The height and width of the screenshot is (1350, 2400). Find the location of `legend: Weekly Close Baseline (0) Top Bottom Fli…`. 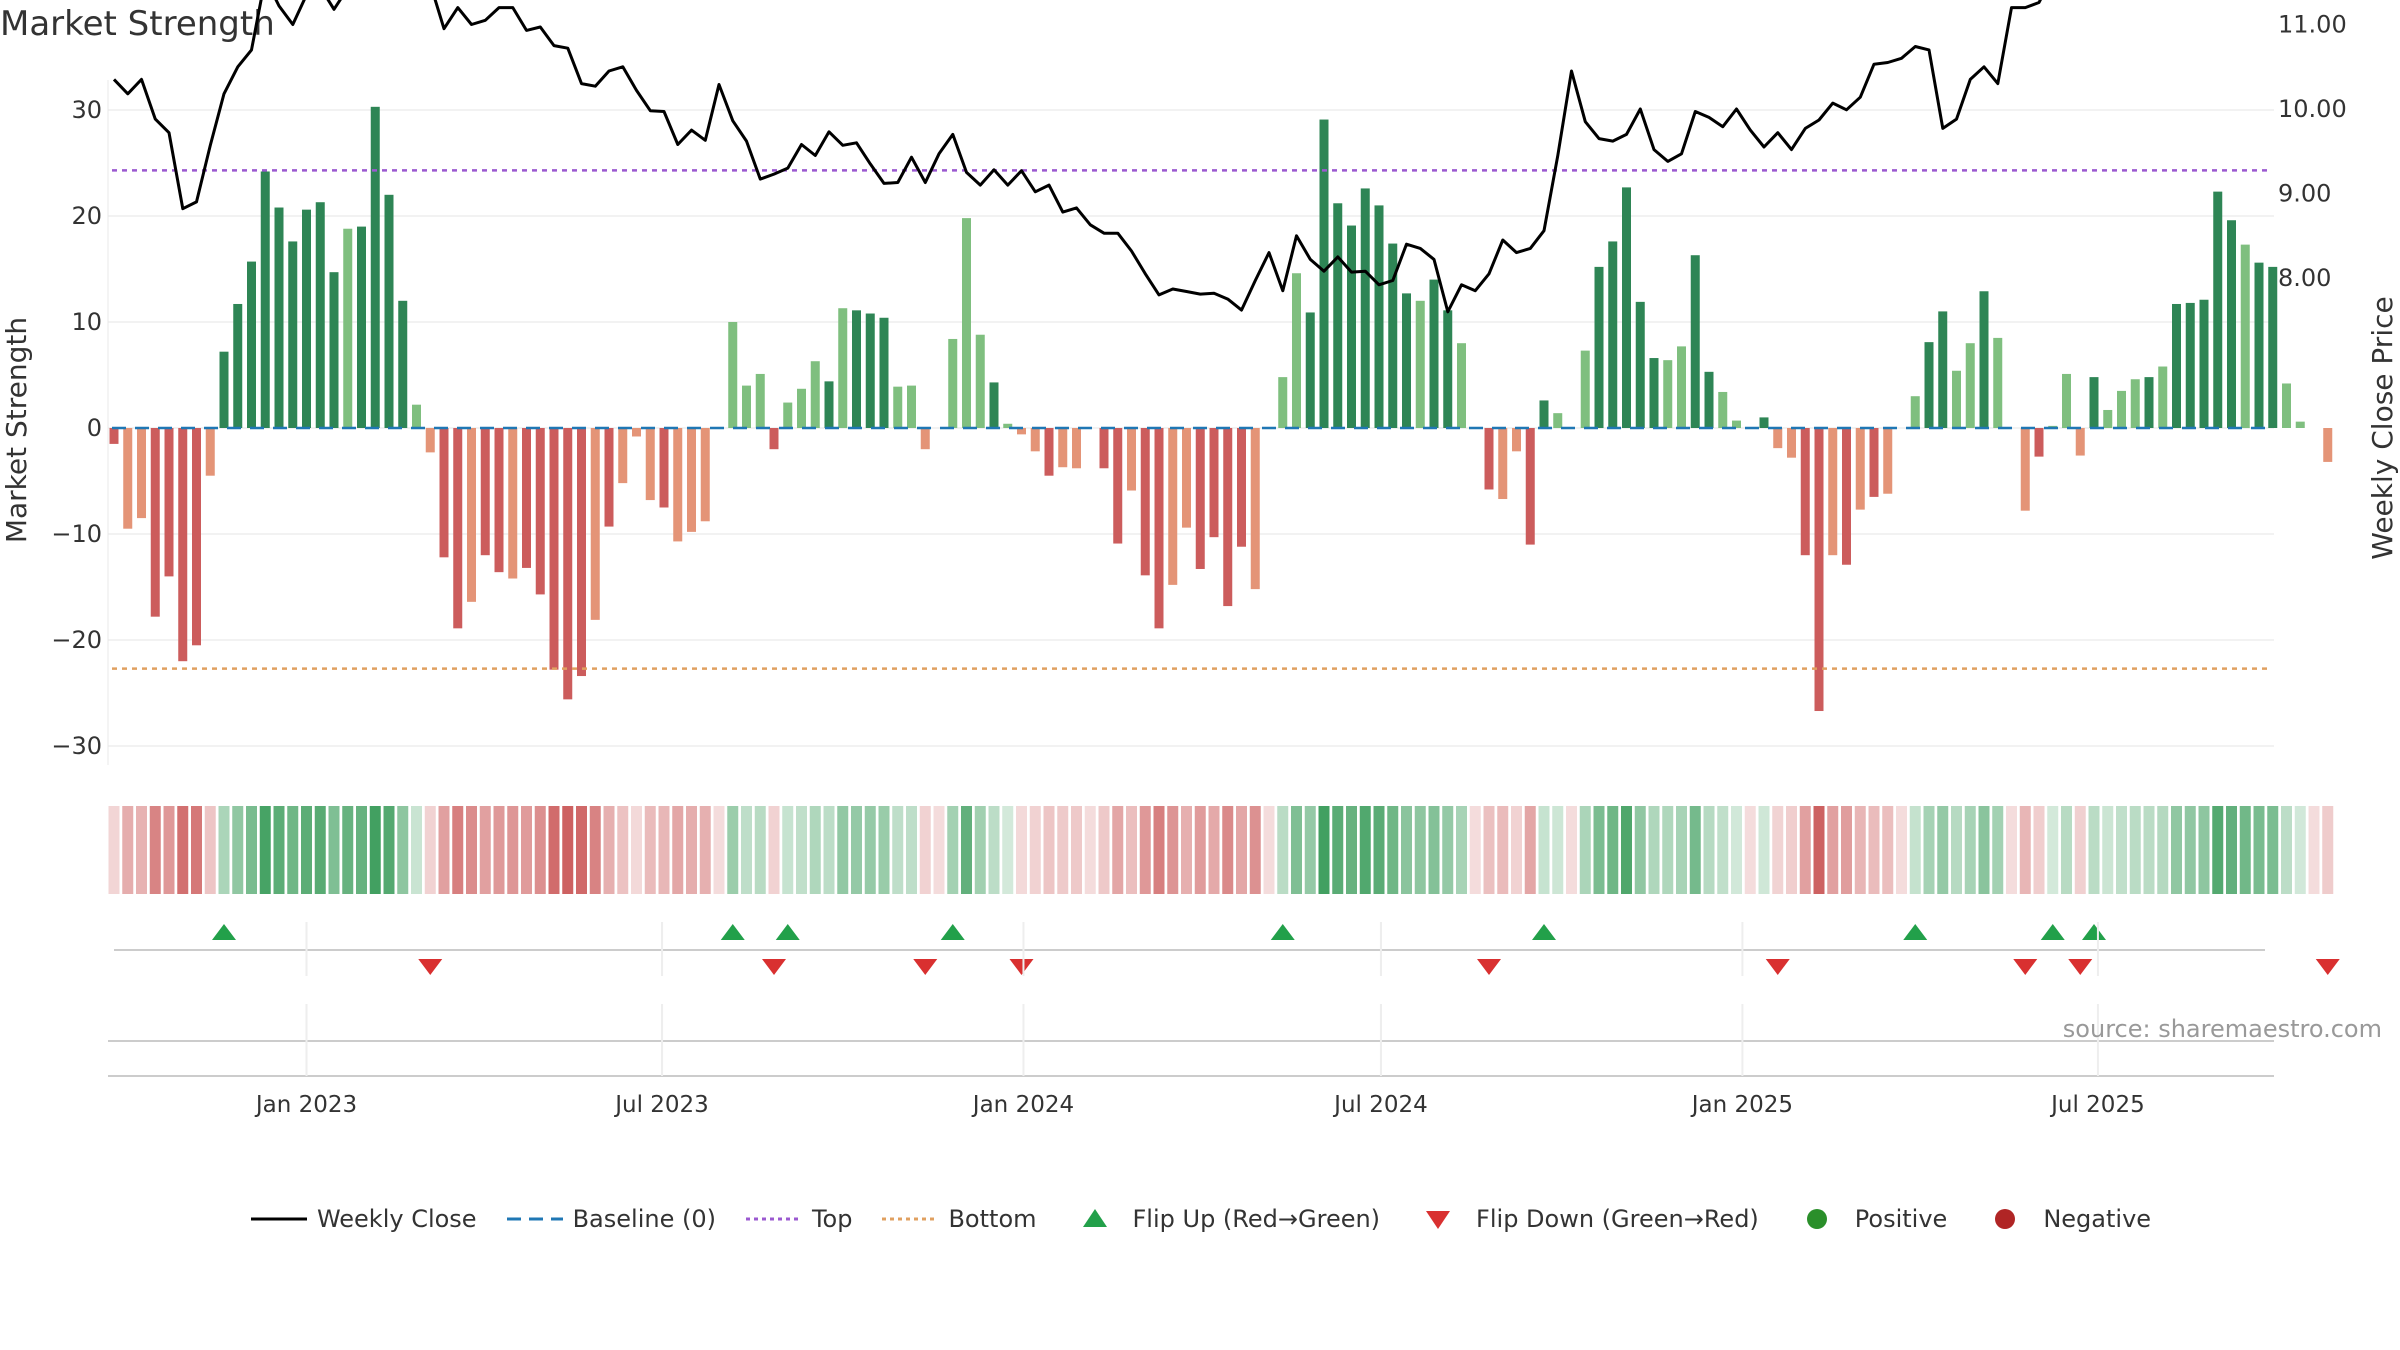

legend: Weekly Close Baseline (0) Top Bottom Fli… is located at coordinates (1200, 1219).